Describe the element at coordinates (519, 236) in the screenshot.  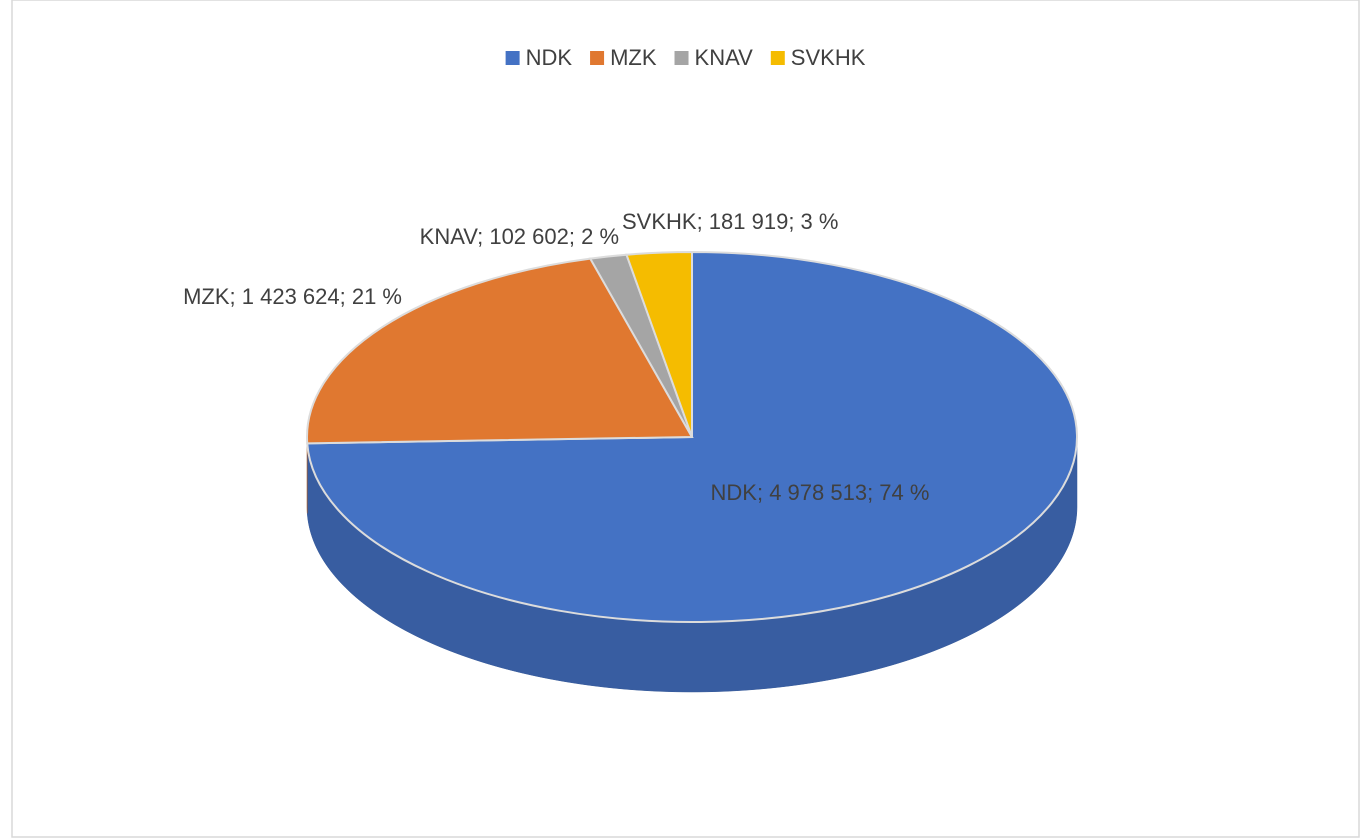
I see `data-label: KNAV; 102 602; 2 %` at that location.